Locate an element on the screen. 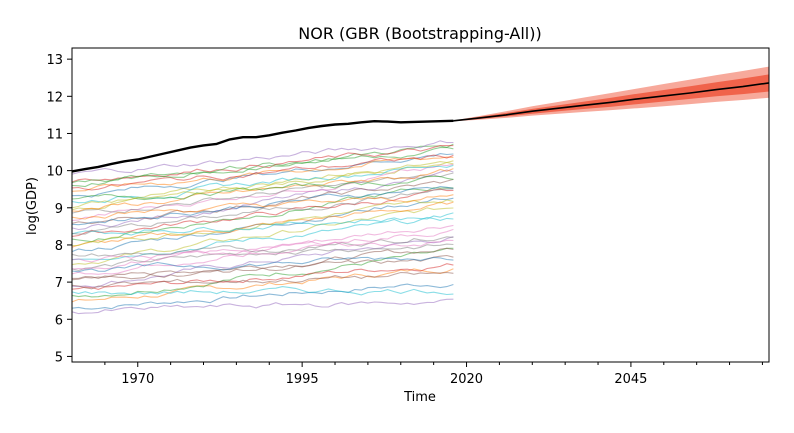 The width and height of the screenshot is (794, 433). x-tick-label: 2045 is located at coordinates (630, 379).